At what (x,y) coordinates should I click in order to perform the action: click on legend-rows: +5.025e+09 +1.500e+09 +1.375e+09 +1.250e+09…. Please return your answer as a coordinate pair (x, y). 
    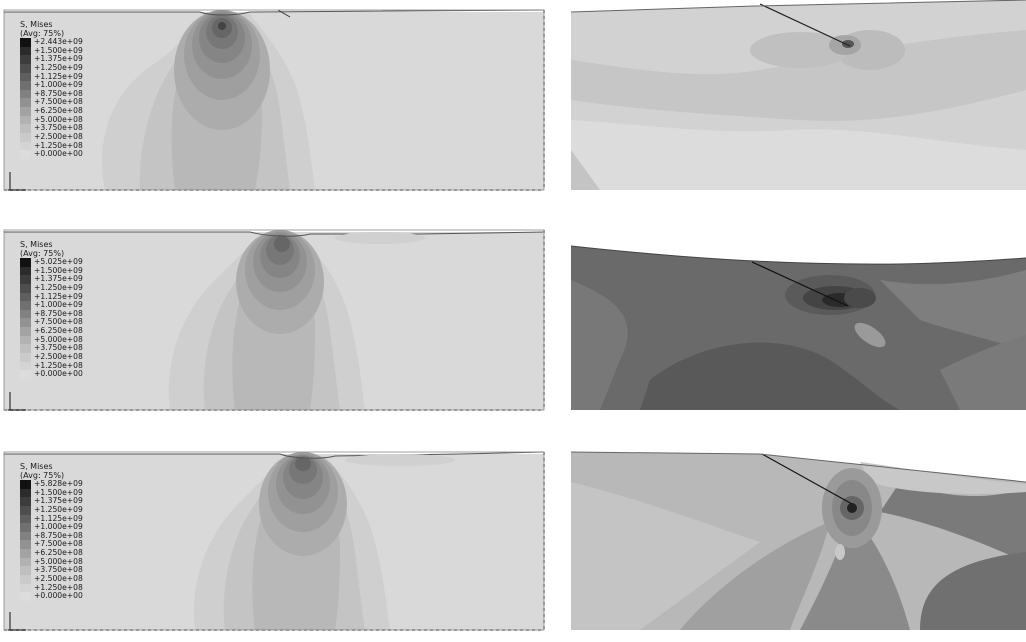
    Looking at the image, I should click on (51, 318).